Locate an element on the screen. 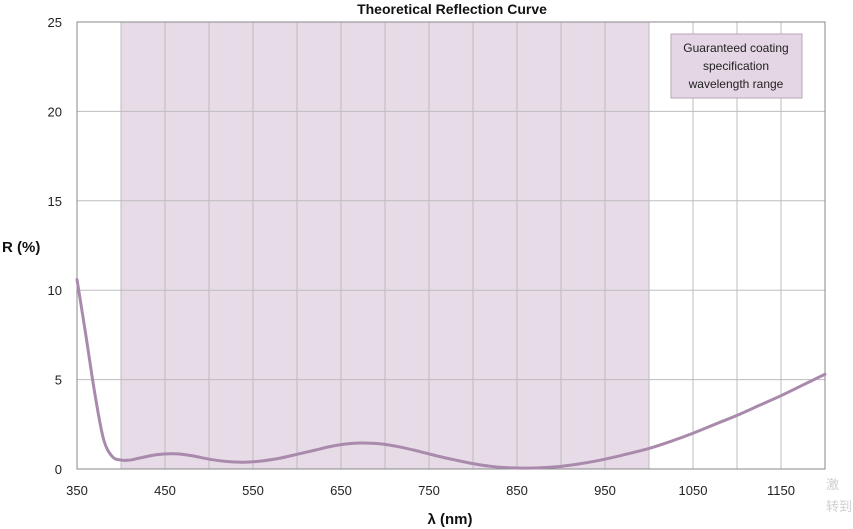  x-axis-label: λ (nm) is located at coordinates (450, 519).